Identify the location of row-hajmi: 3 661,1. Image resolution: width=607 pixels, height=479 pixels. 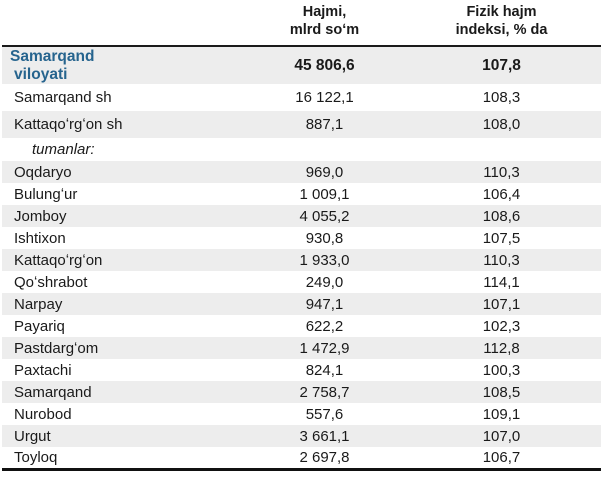
(324, 436).